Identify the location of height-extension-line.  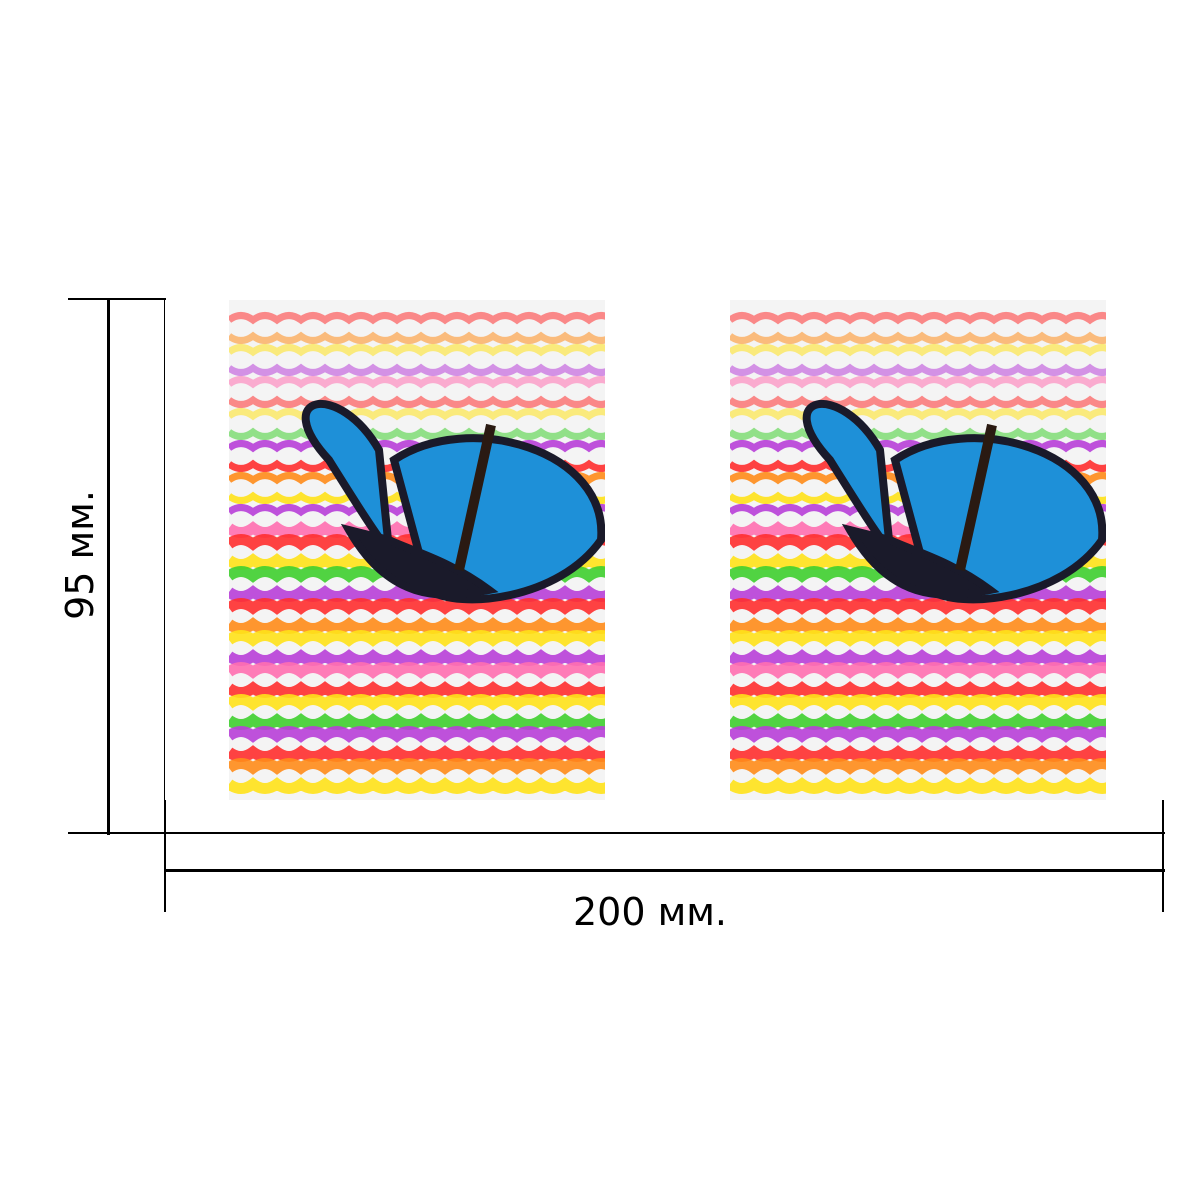
(164, 566).